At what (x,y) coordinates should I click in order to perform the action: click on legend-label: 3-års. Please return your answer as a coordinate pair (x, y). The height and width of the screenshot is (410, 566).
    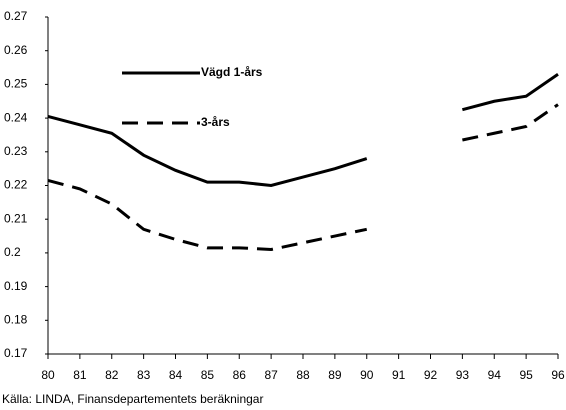
    Looking at the image, I should click on (215, 122).